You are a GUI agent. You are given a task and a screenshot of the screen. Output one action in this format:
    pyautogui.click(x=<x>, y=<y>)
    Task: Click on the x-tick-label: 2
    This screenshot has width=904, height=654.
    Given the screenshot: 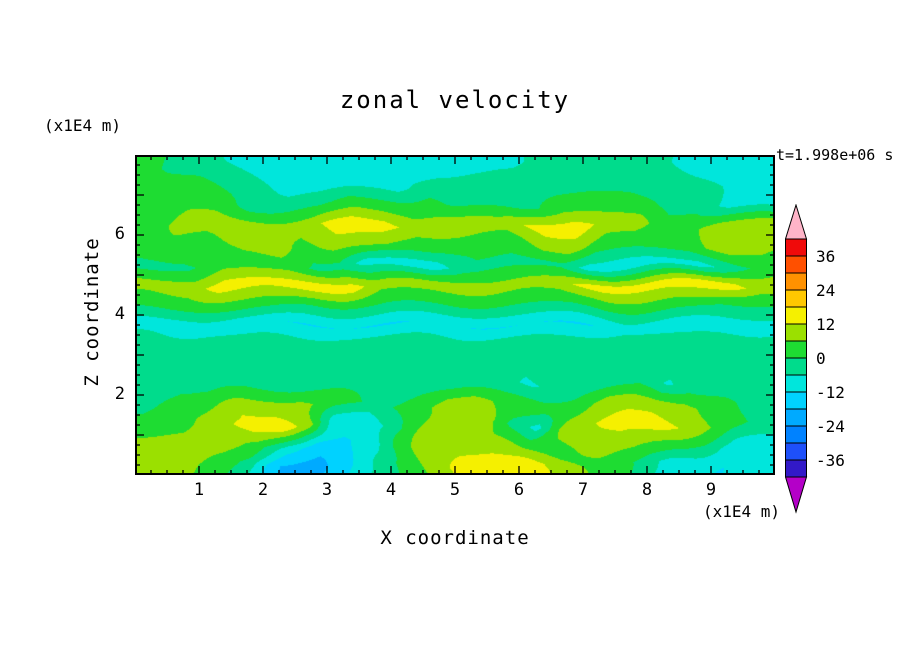 What is the action you would take?
    pyautogui.click(x=263, y=490)
    